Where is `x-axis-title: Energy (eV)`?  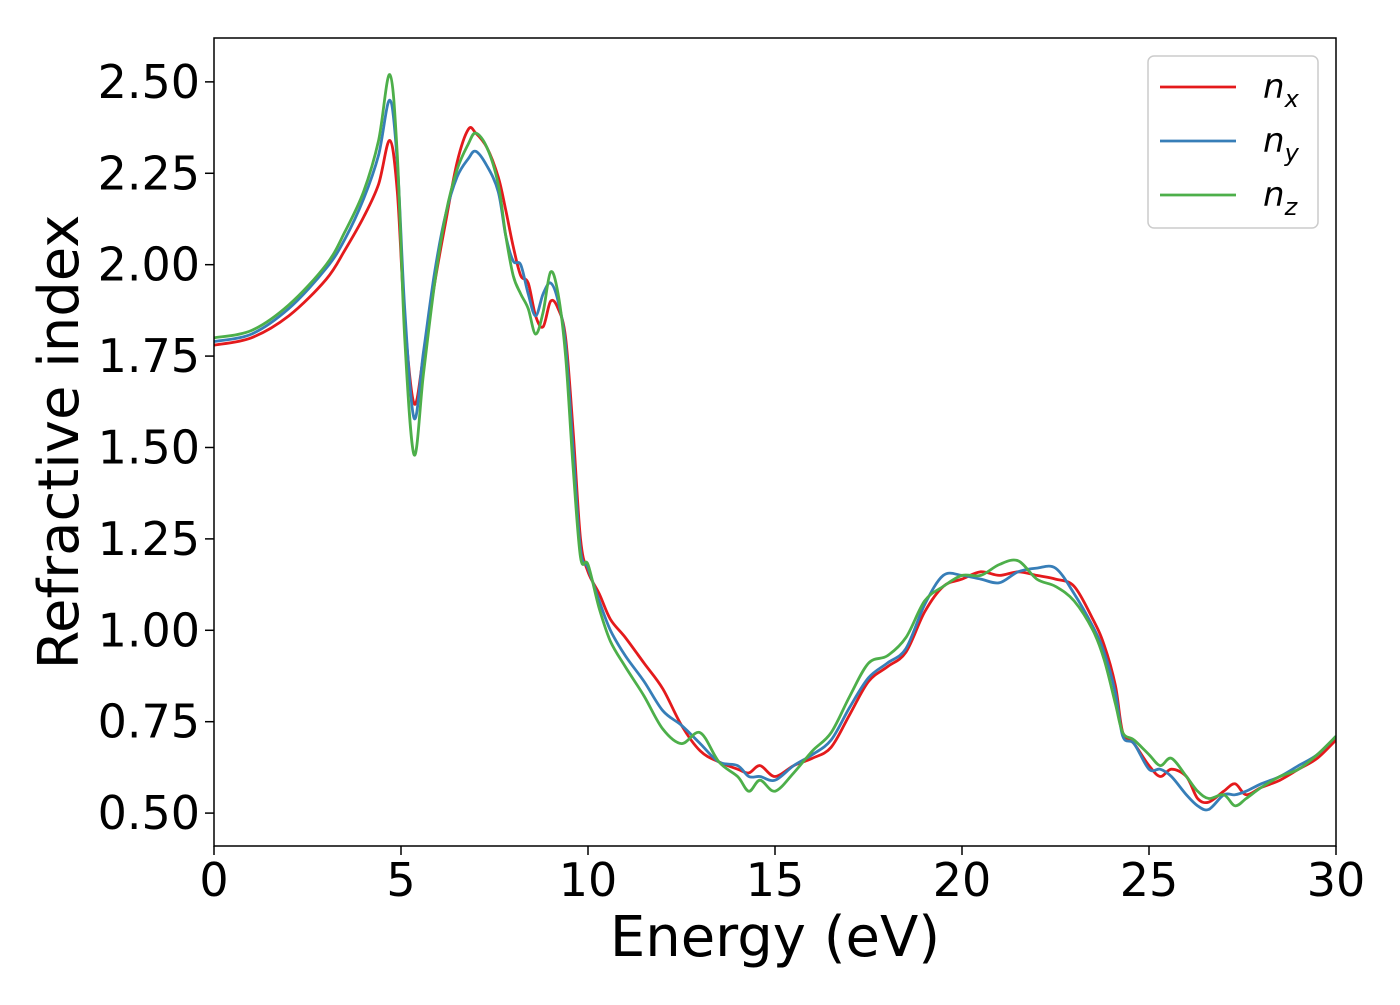
x-axis-title: Energy (eV) is located at coordinates (775, 937).